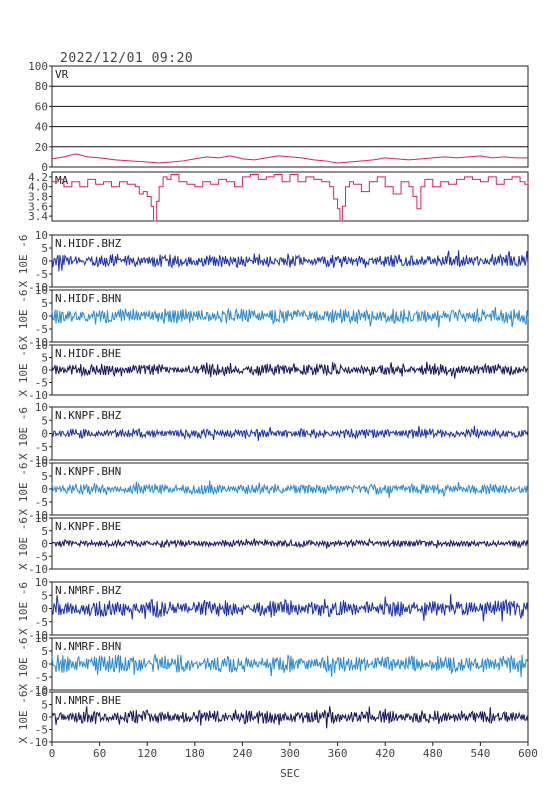  What do you see at coordinates (480, 753) in the screenshot?
I see `x-tick-label: 540` at bounding box center [480, 753].